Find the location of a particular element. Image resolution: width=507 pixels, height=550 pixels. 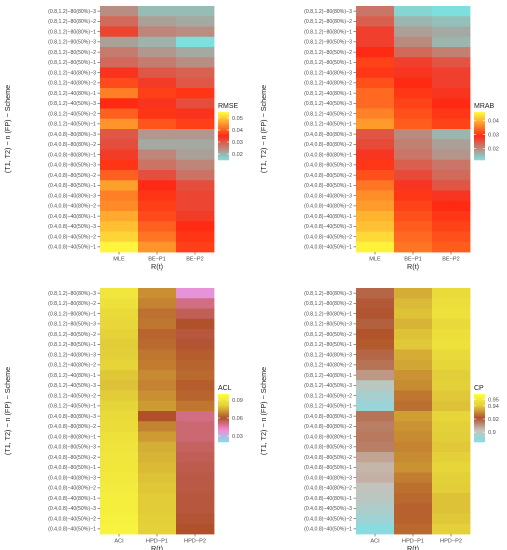

y-tick-label: (0.4,0.8)−80(80%)−2 is located at coordinates (72, 145).